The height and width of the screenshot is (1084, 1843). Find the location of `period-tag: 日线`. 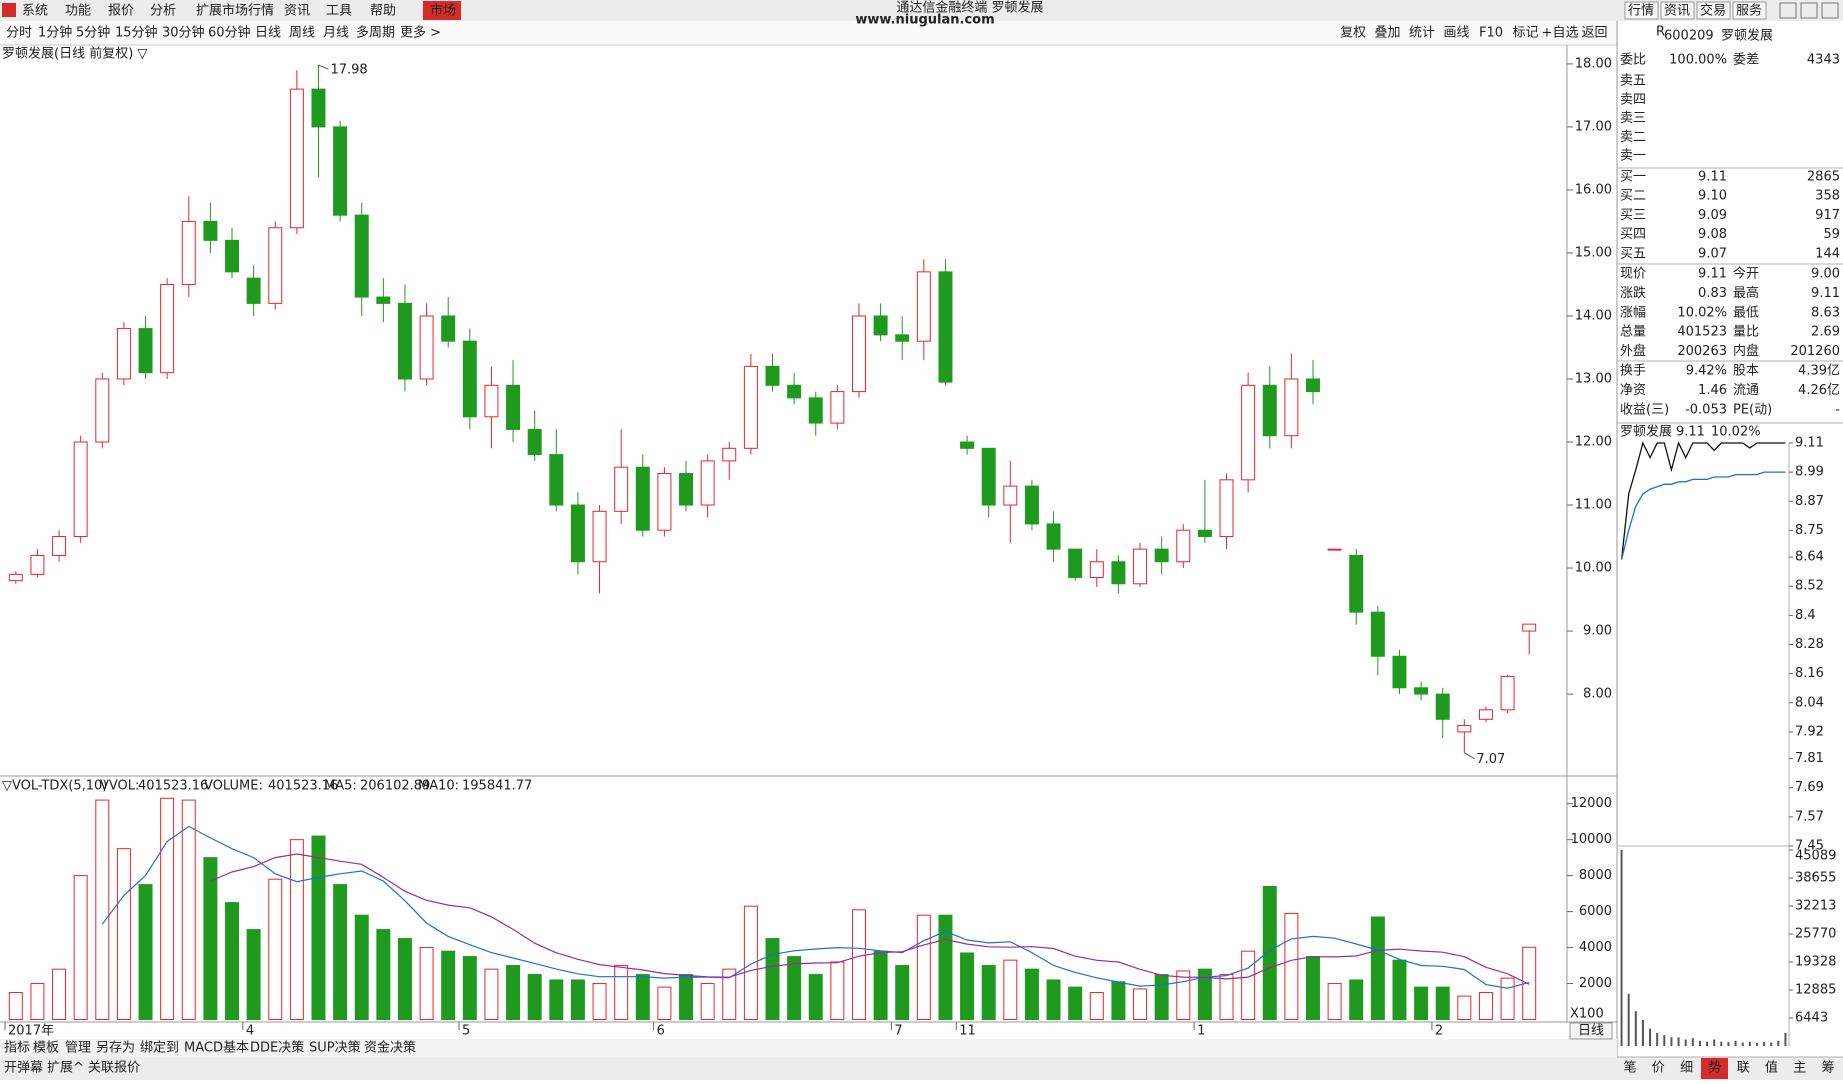

period-tag: 日线 is located at coordinates (1591, 1031).